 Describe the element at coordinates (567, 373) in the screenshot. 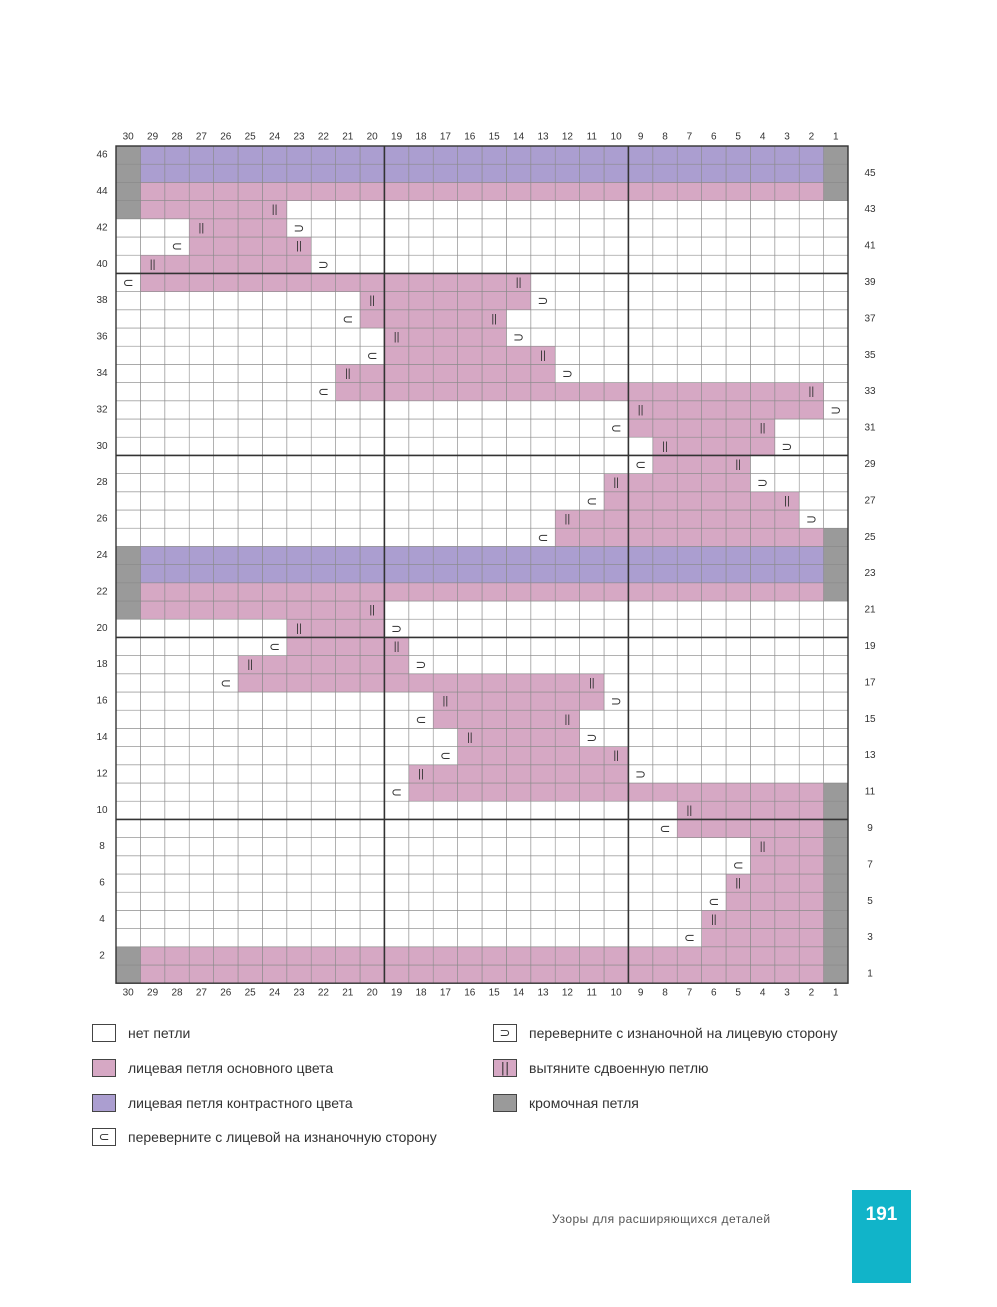

I see `turn-right-icon: ⊃` at that location.